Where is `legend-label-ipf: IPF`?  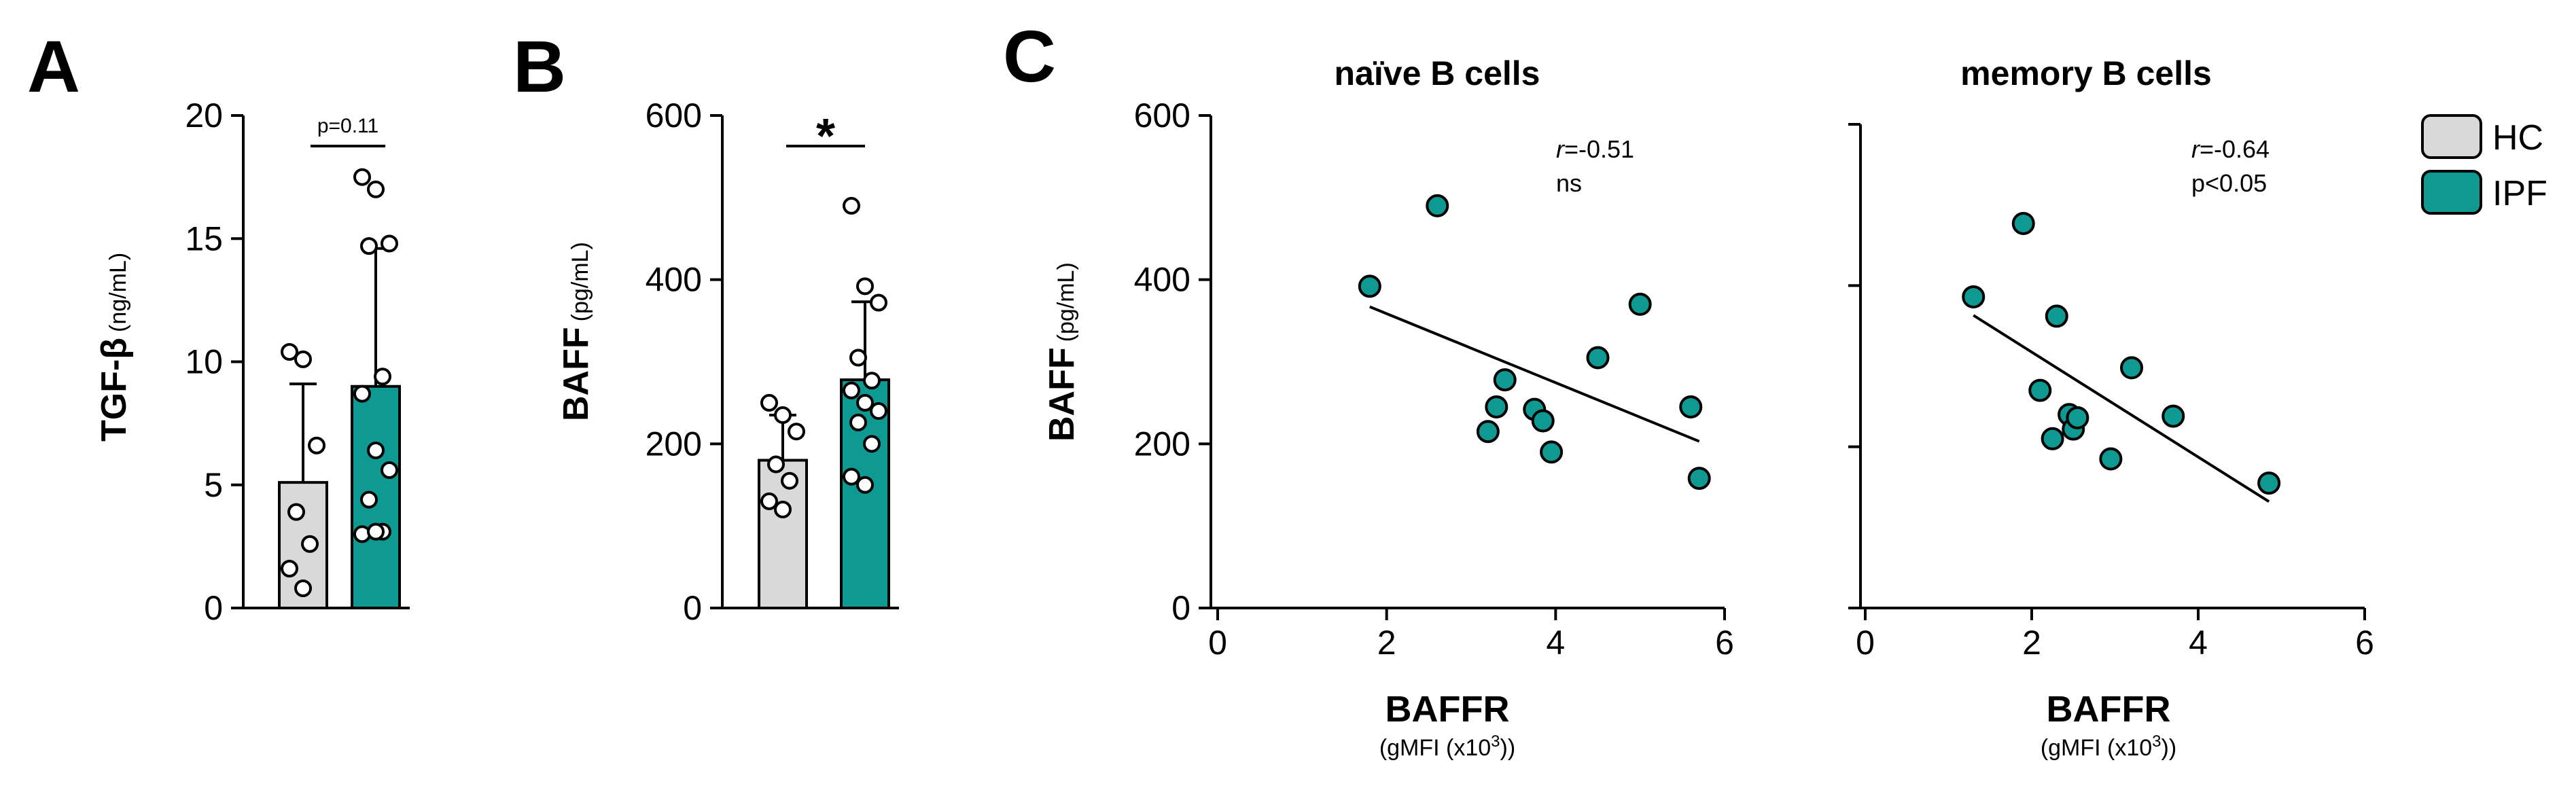
legend-label-ipf: IPF is located at coordinates (2519, 194).